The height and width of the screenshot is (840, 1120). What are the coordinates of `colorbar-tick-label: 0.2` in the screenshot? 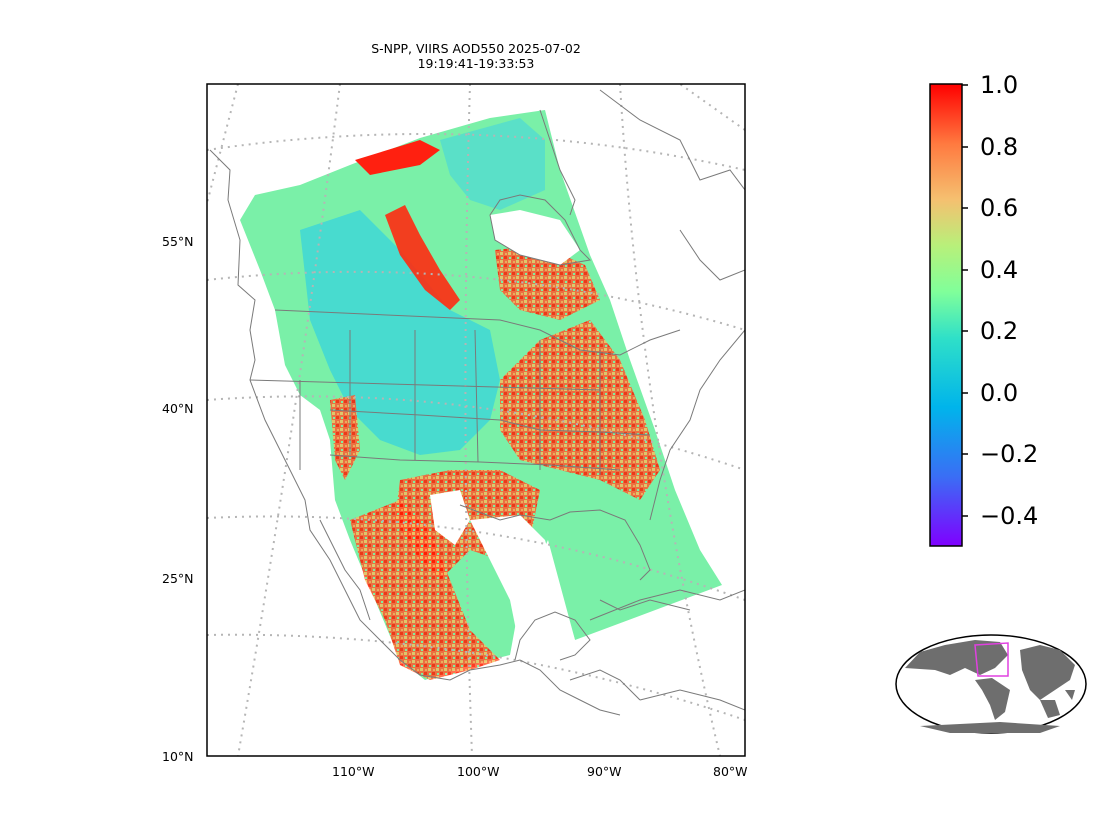 It's located at (999, 331).